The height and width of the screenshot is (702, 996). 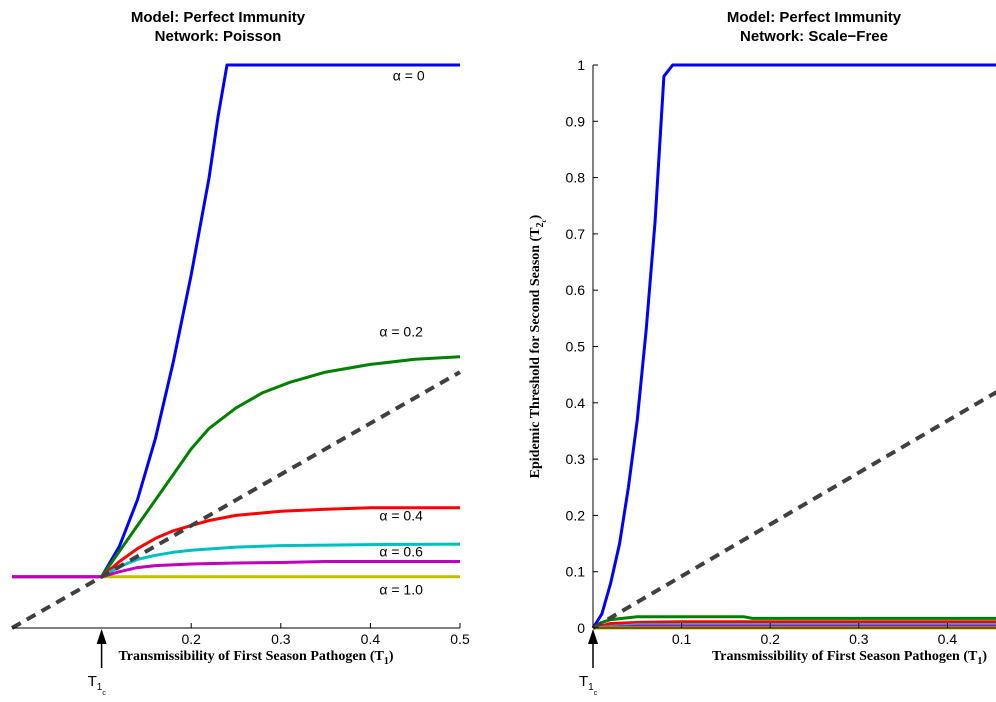 What do you see at coordinates (401, 331) in the screenshot?
I see `alpha-annotation: α = 0.2` at bounding box center [401, 331].